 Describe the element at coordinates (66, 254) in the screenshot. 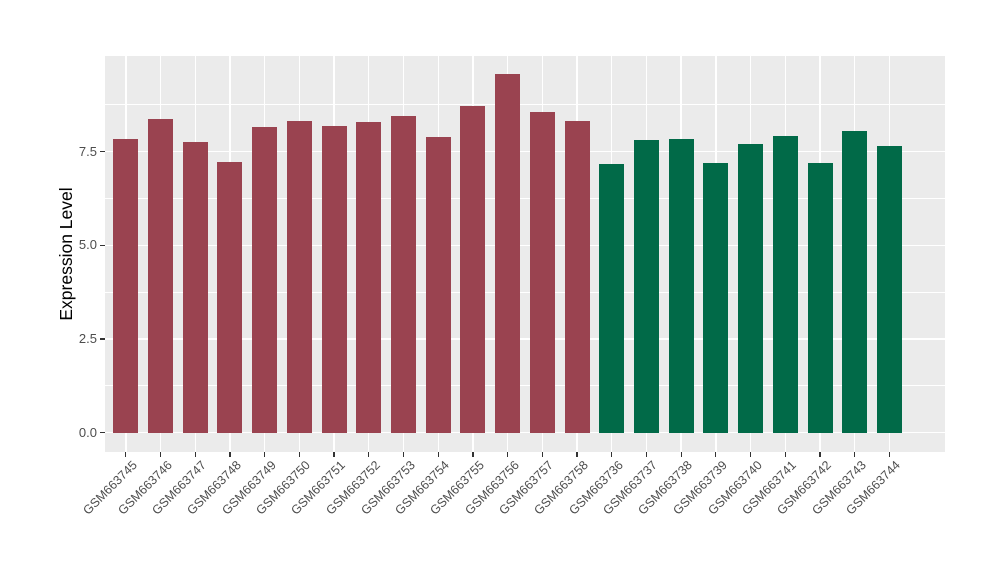

I see `y-axis-title: Expression Level` at that location.